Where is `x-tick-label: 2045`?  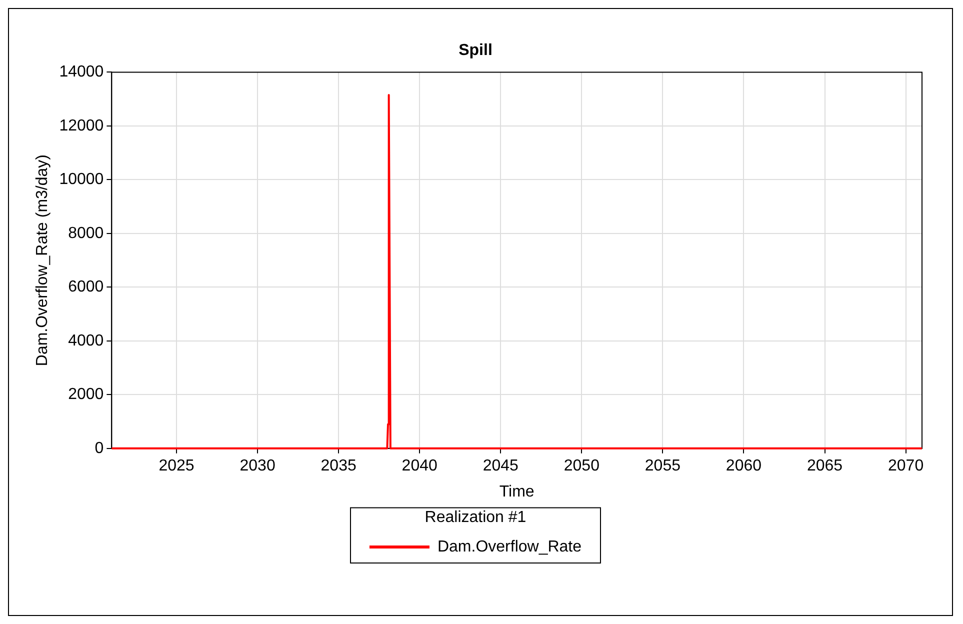
x-tick-label: 2045 is located at coordinates (500, 465).